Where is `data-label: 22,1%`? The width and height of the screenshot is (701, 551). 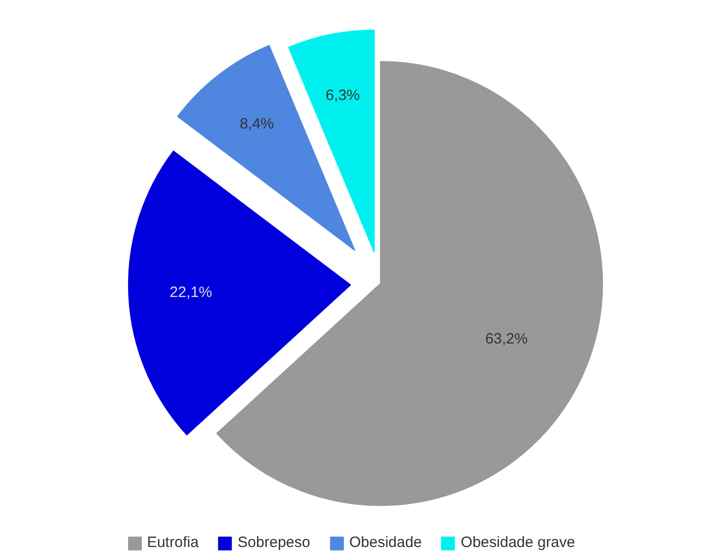 data-label: 22,1% is located at coordinates (191, 292).